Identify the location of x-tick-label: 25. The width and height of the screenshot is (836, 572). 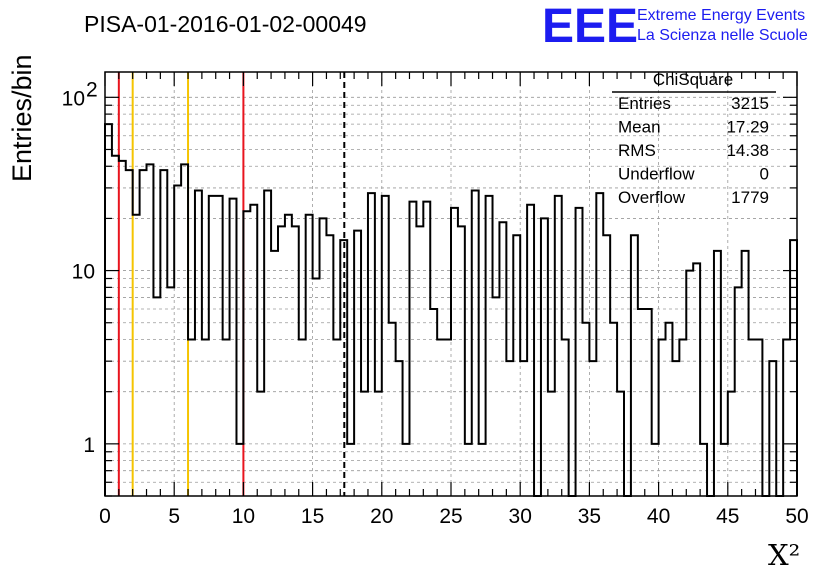
(450, 516).